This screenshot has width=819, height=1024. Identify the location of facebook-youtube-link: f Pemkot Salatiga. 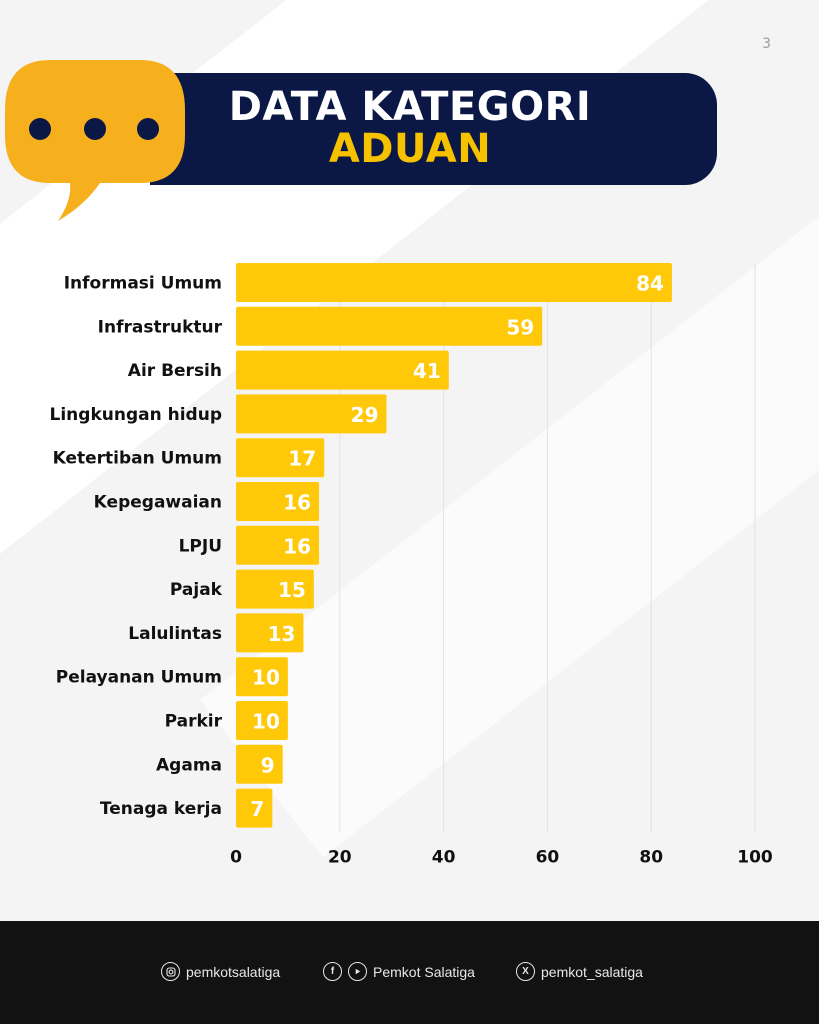
(399, 971).